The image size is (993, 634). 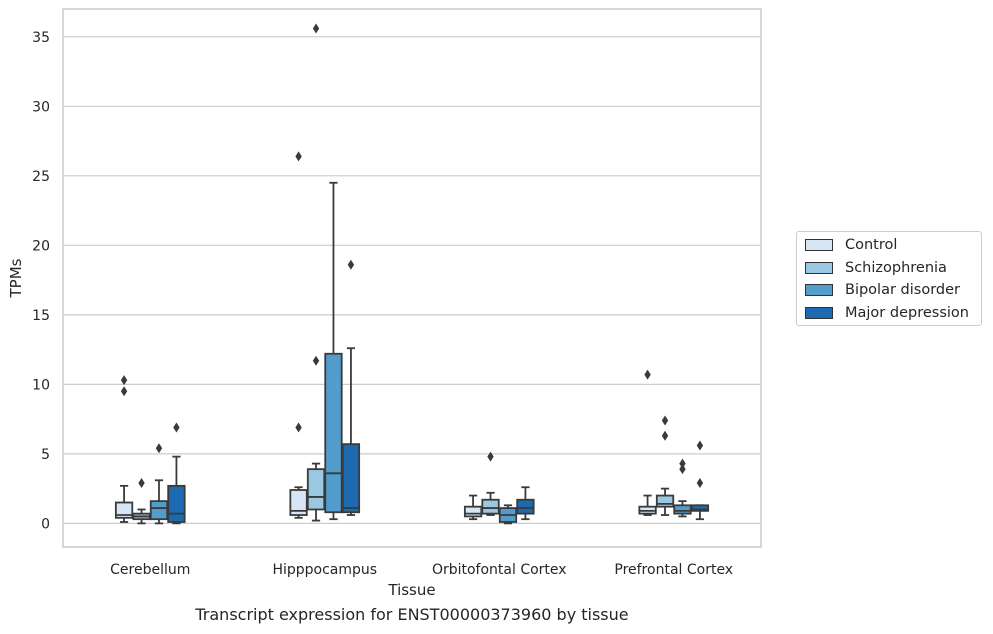 What do you see at coordinates (41, 38) in the screenshot?
I see `y-tick-label: 35` at bounding box center [41, 38].